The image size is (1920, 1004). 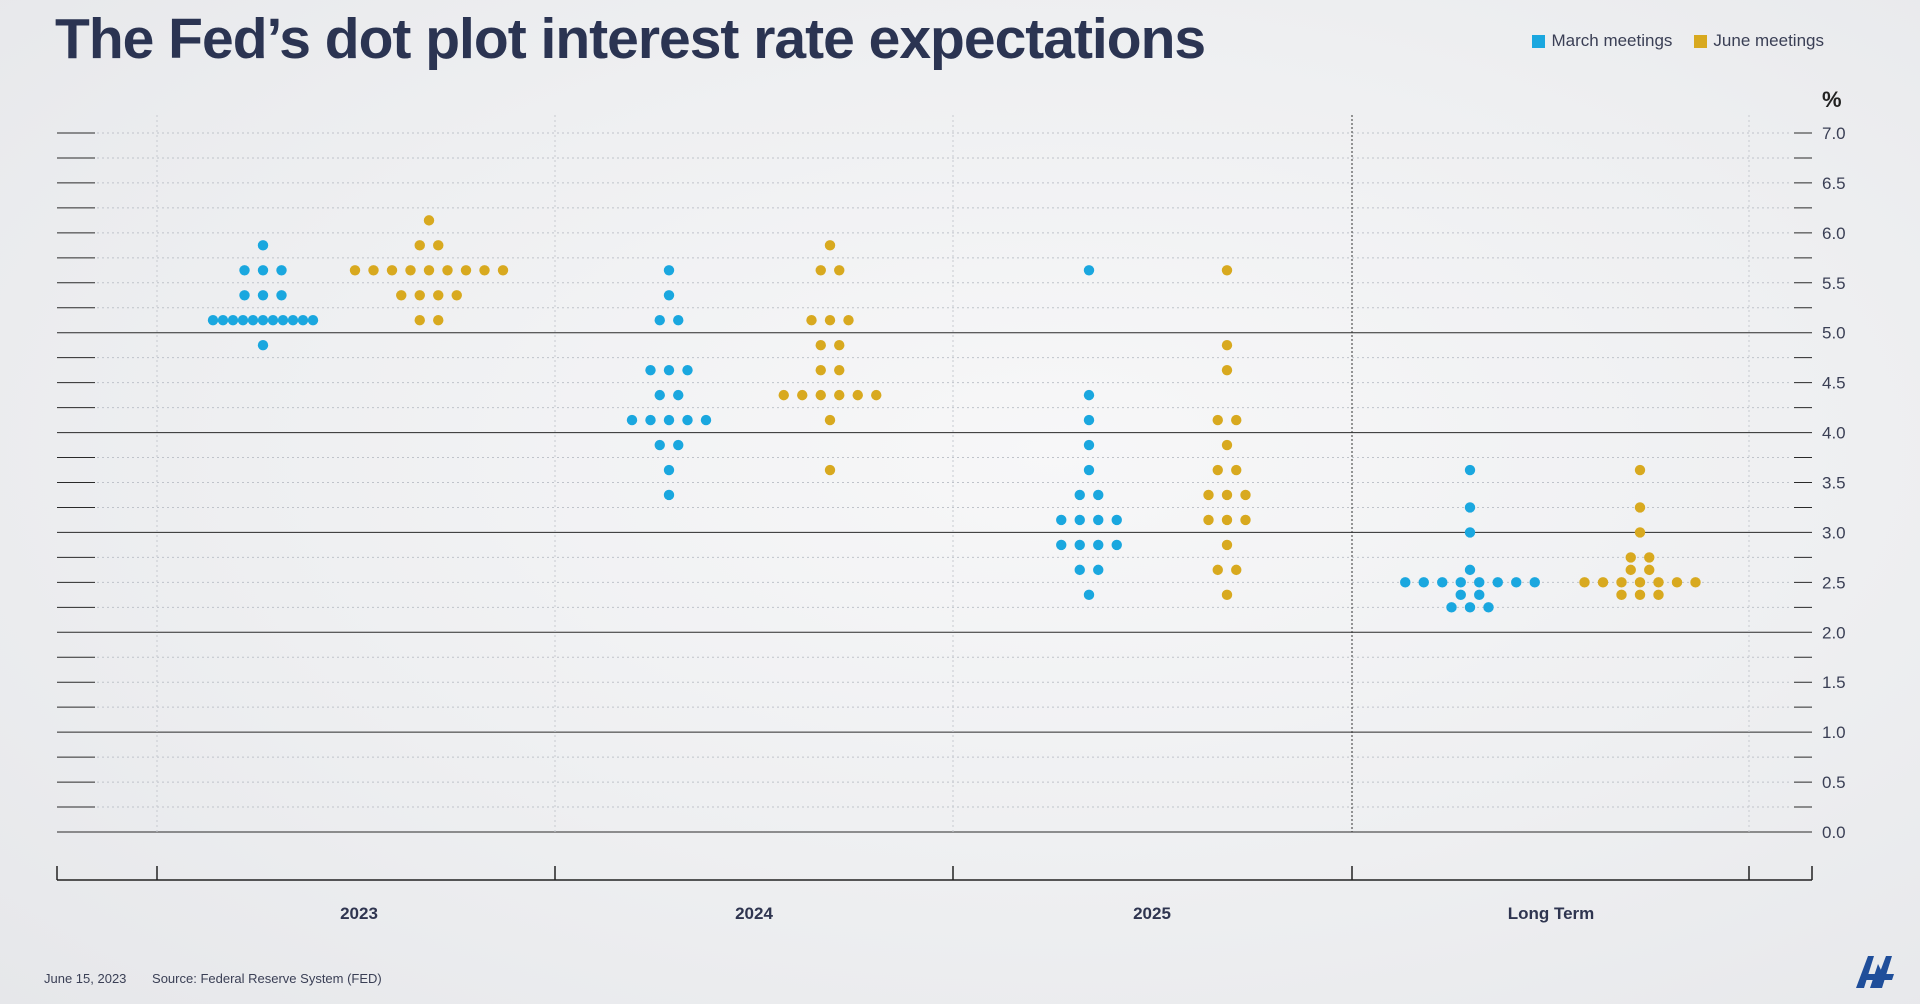 What do you see at coordinates (1678, 41) in the screenshot?
I see `chart-legend: March meetings June meetings` at bounding box center [1678, 41].